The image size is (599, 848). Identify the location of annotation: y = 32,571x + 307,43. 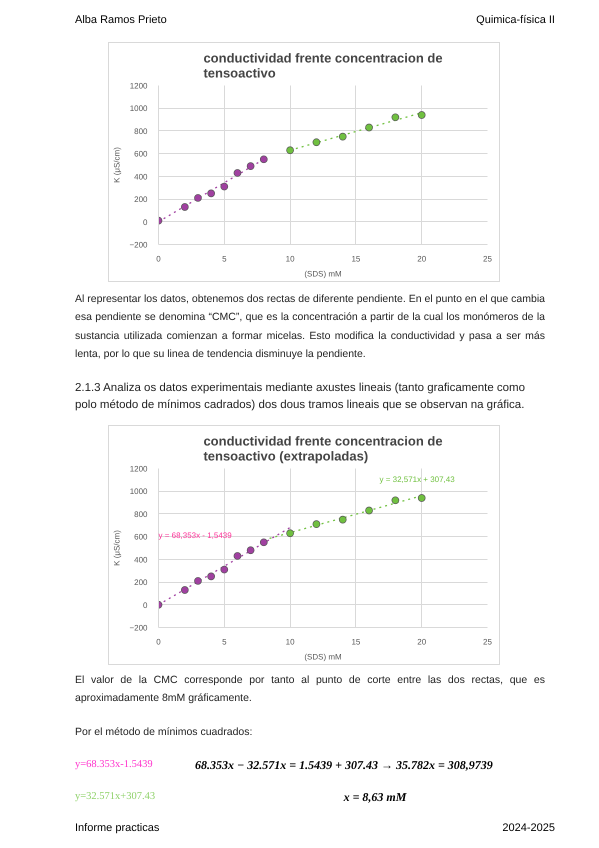
(418, 479).